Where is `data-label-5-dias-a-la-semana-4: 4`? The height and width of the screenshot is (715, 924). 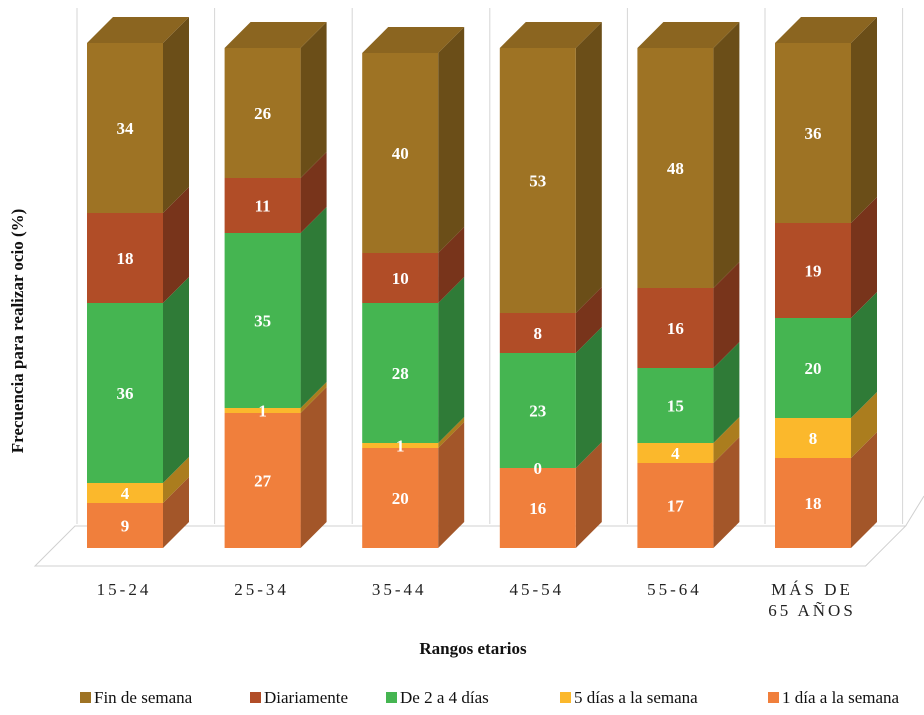
data-label-5-dias-a-la-semana-4: 4 is located at coordinates (675, 453).